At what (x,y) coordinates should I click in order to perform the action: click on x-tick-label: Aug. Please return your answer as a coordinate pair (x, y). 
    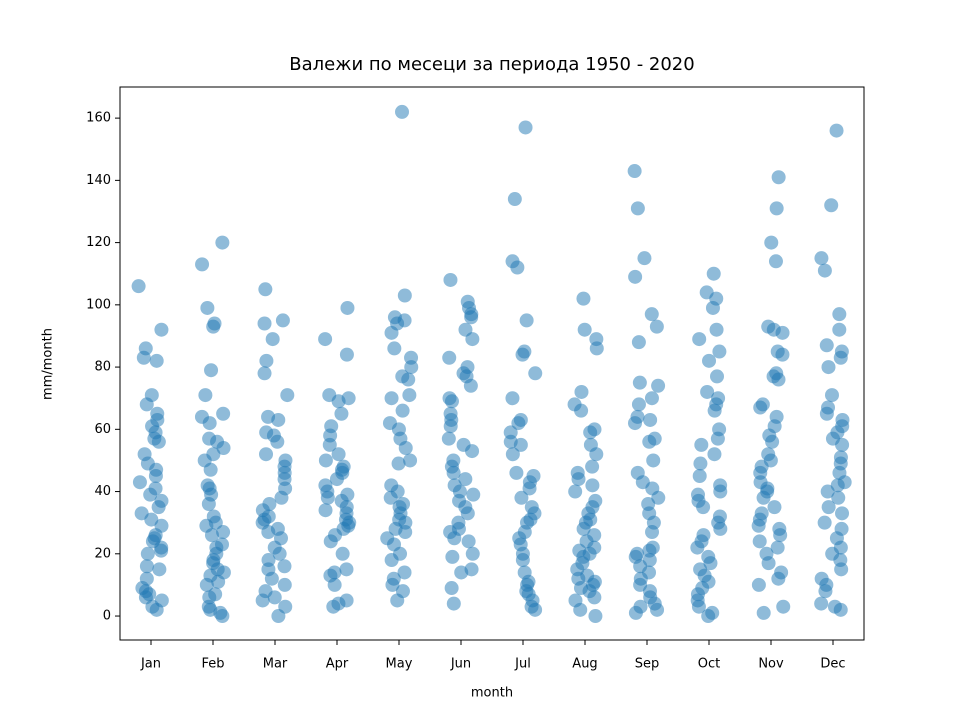
    Looking at the image, I should click on (584, 664).